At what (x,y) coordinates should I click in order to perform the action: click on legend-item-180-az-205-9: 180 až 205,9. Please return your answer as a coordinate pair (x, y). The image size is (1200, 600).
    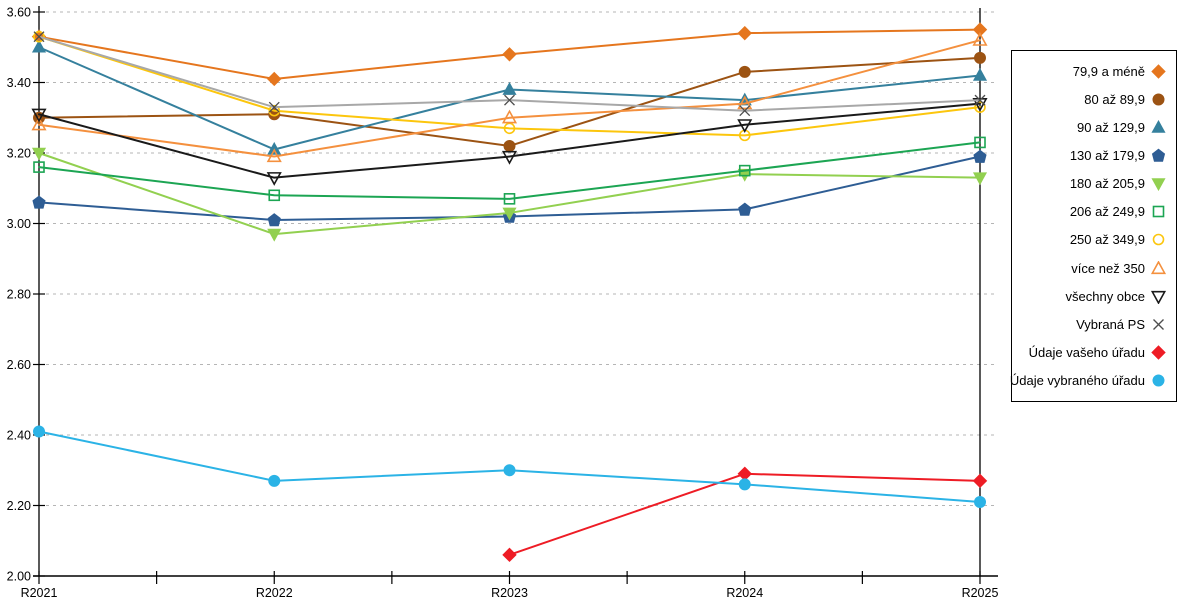
    Looking at the image, I should click on (1092, 184).